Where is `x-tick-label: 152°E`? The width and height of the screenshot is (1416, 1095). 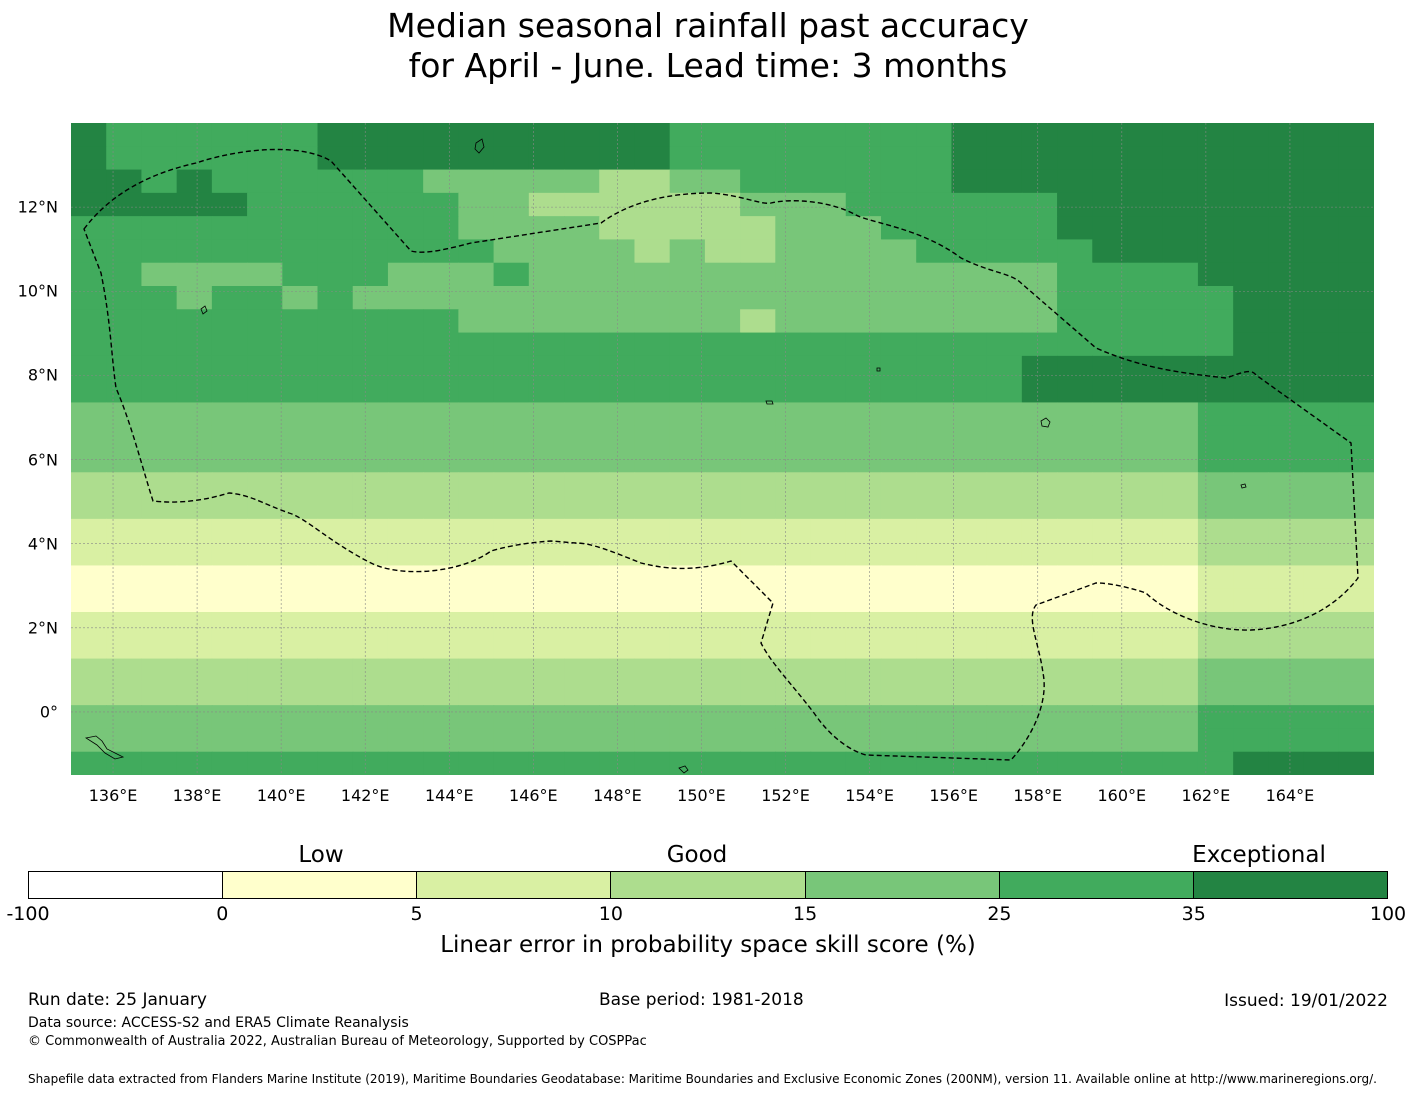
x-tick-label: 152°E is located at coordinates (785, 795).